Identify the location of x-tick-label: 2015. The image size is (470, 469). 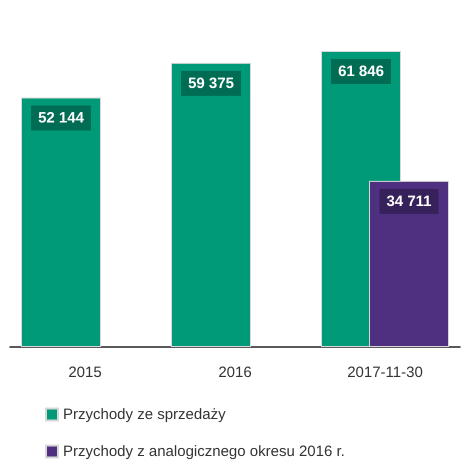
(85, 372).